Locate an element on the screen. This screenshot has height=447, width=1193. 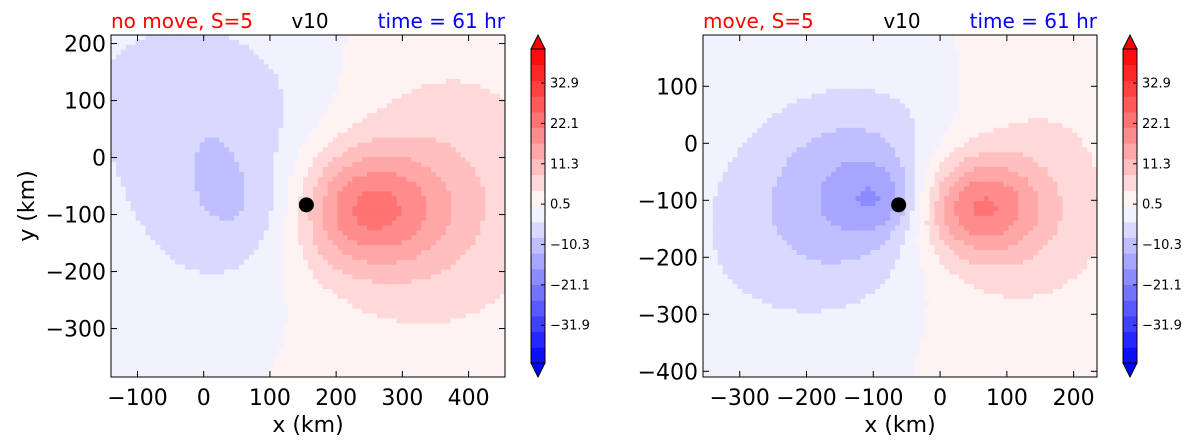
x-axis-label: x (km) is located at coordinates (307, 425).